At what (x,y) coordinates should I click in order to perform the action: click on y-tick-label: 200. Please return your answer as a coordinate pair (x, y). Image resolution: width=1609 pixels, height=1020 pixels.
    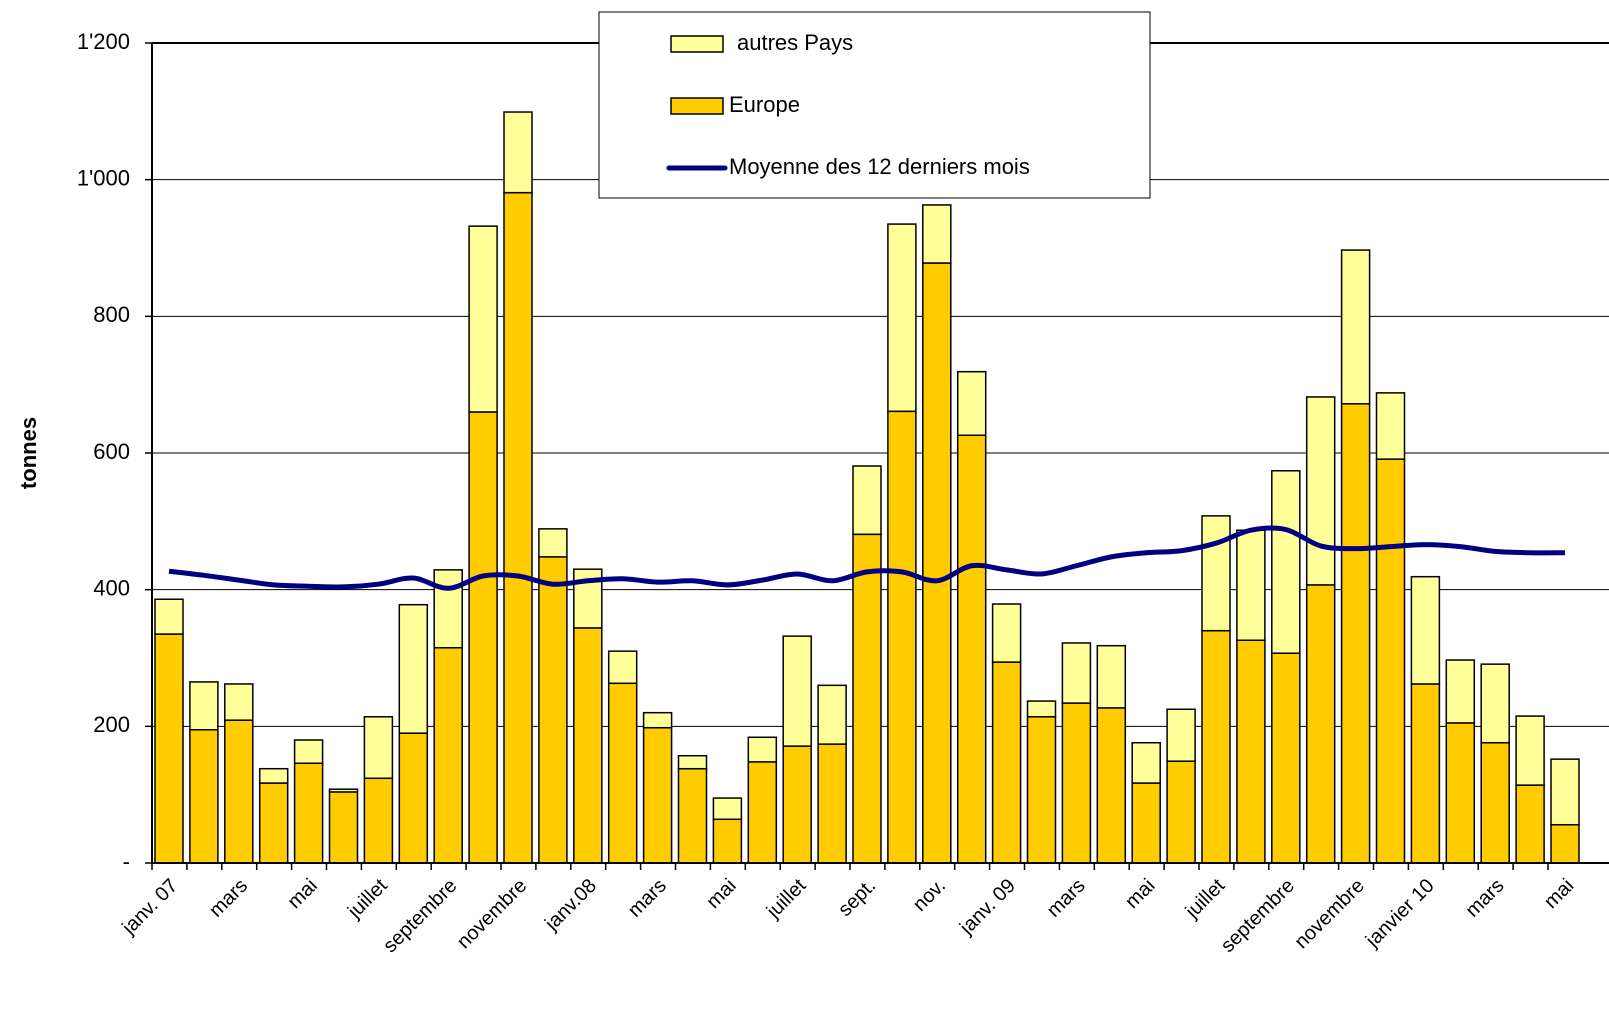
    Looking at the image, I should click on (111, 724).